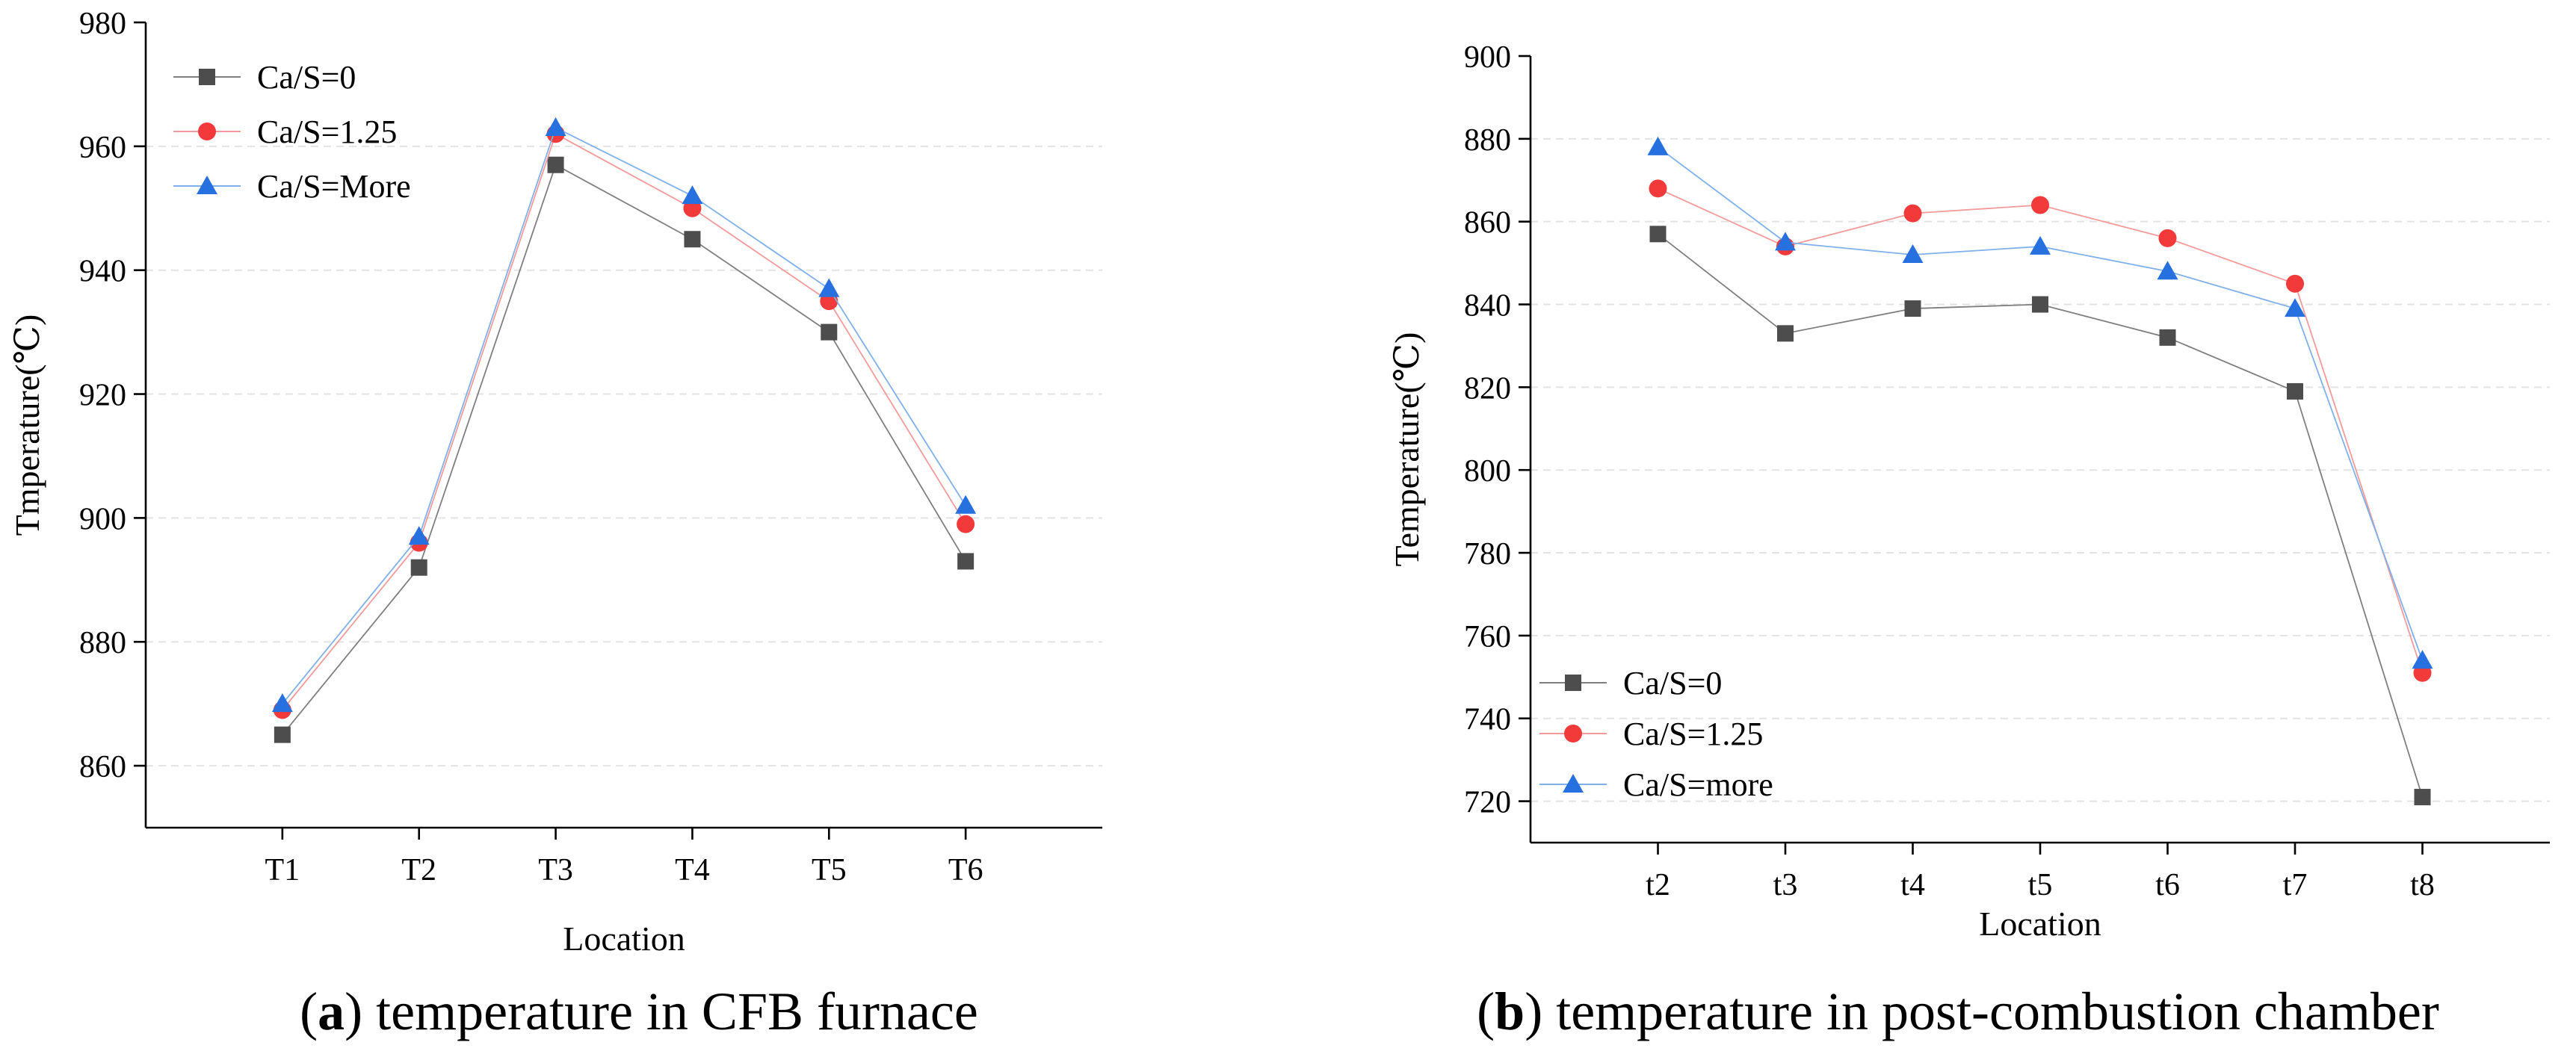 Image resolution: width=2576 pixels, height=1057 pixels. I want to click on chart-b-series-line, so click(2041, 403).